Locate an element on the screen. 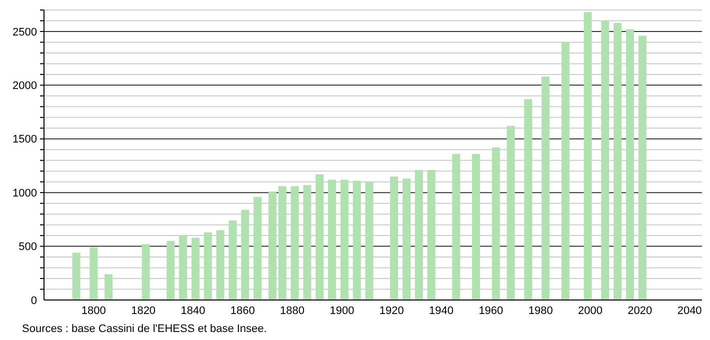  x-tick-label: 1960 is located at coordinates (491, 311).